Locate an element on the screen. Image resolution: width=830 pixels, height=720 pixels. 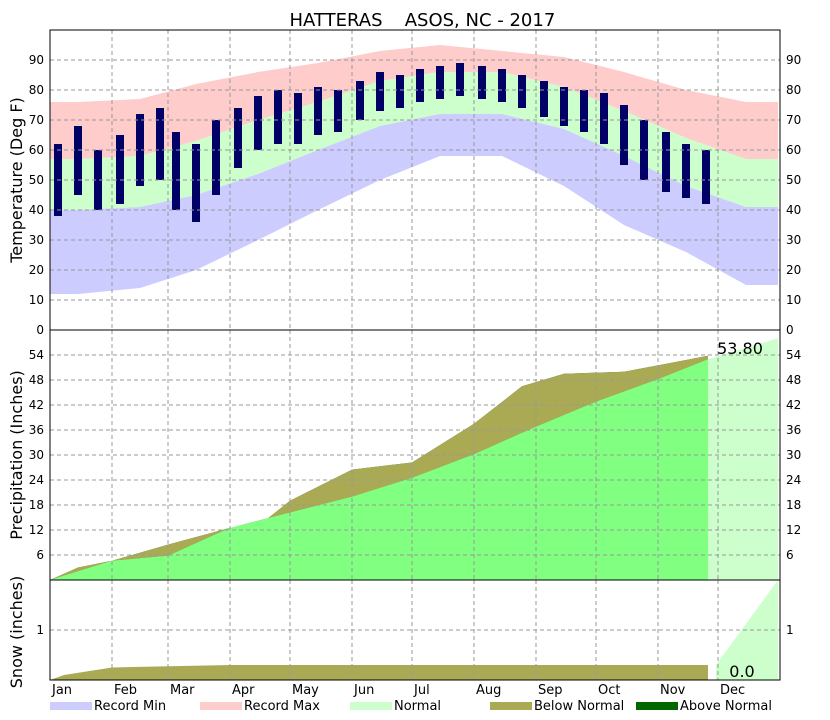
chart-title-network: ASOS, NC - 2017 is located at coordinates (480, 20).